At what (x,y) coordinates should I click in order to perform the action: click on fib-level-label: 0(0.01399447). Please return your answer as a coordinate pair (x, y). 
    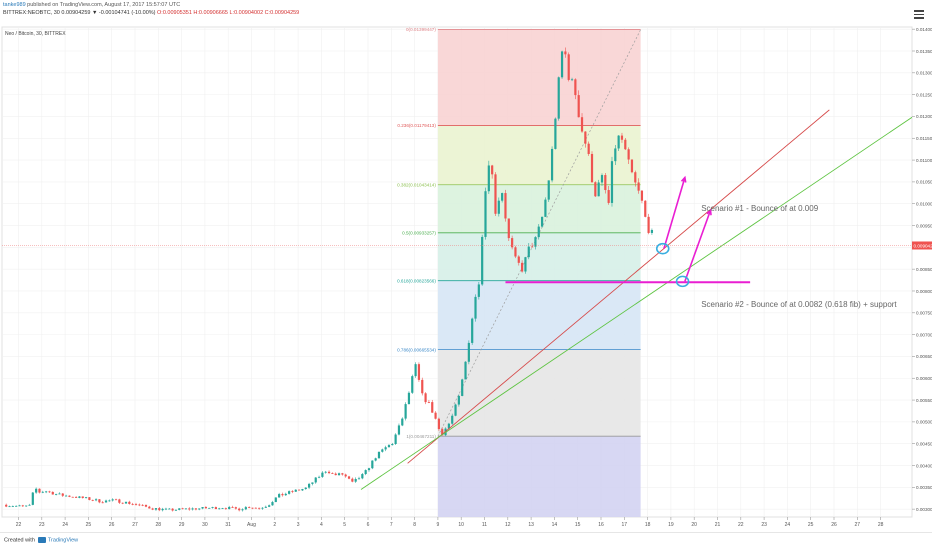
    Looking at the image, I should click on (421, 29).